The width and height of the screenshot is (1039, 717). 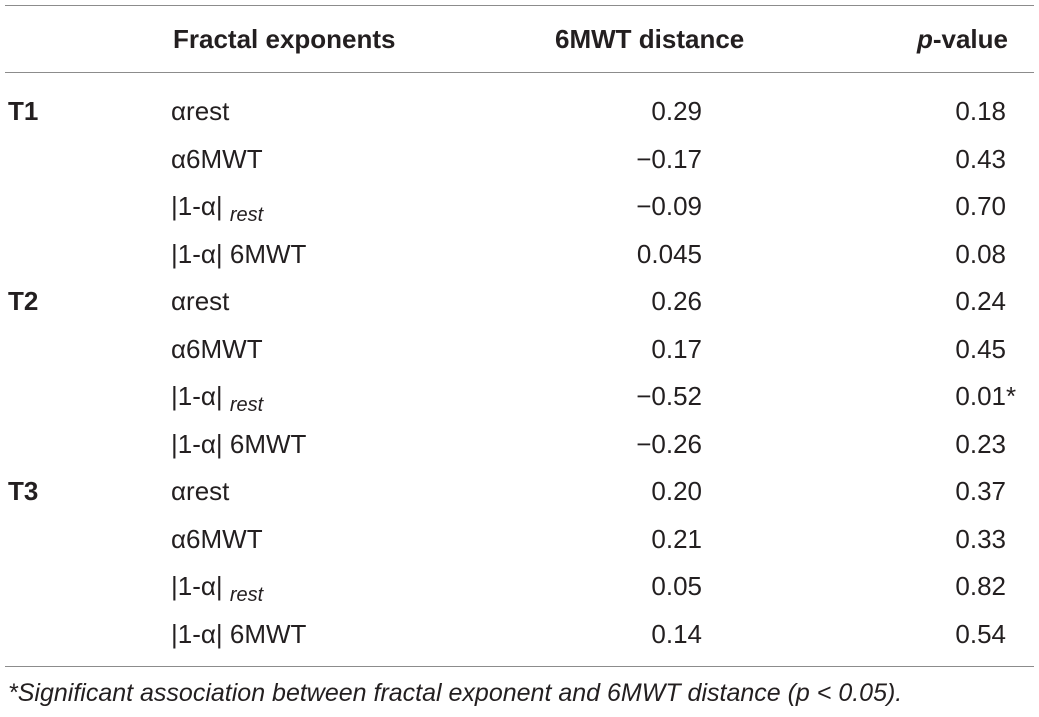 What do you see at coordinates (503, 491) in the screenshot?
I see `row-p-value: 0.37` at bounding box center [503, 491].